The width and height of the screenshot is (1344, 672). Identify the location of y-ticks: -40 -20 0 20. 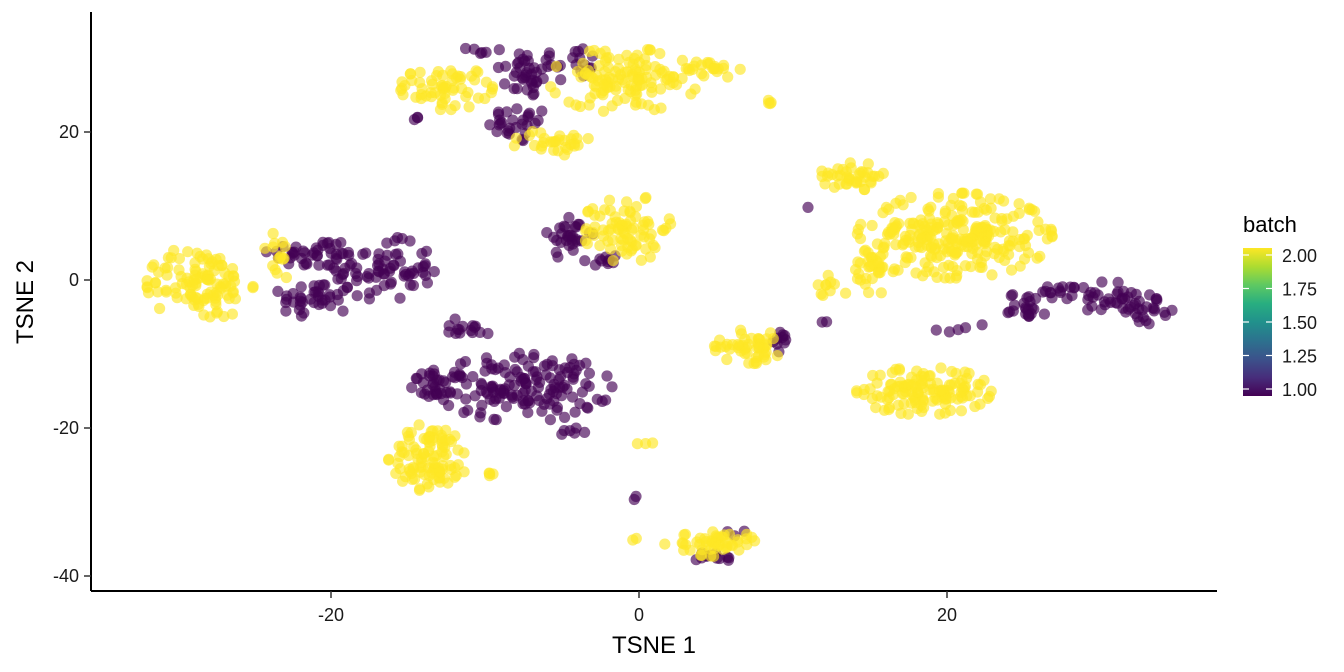
(72, 354).